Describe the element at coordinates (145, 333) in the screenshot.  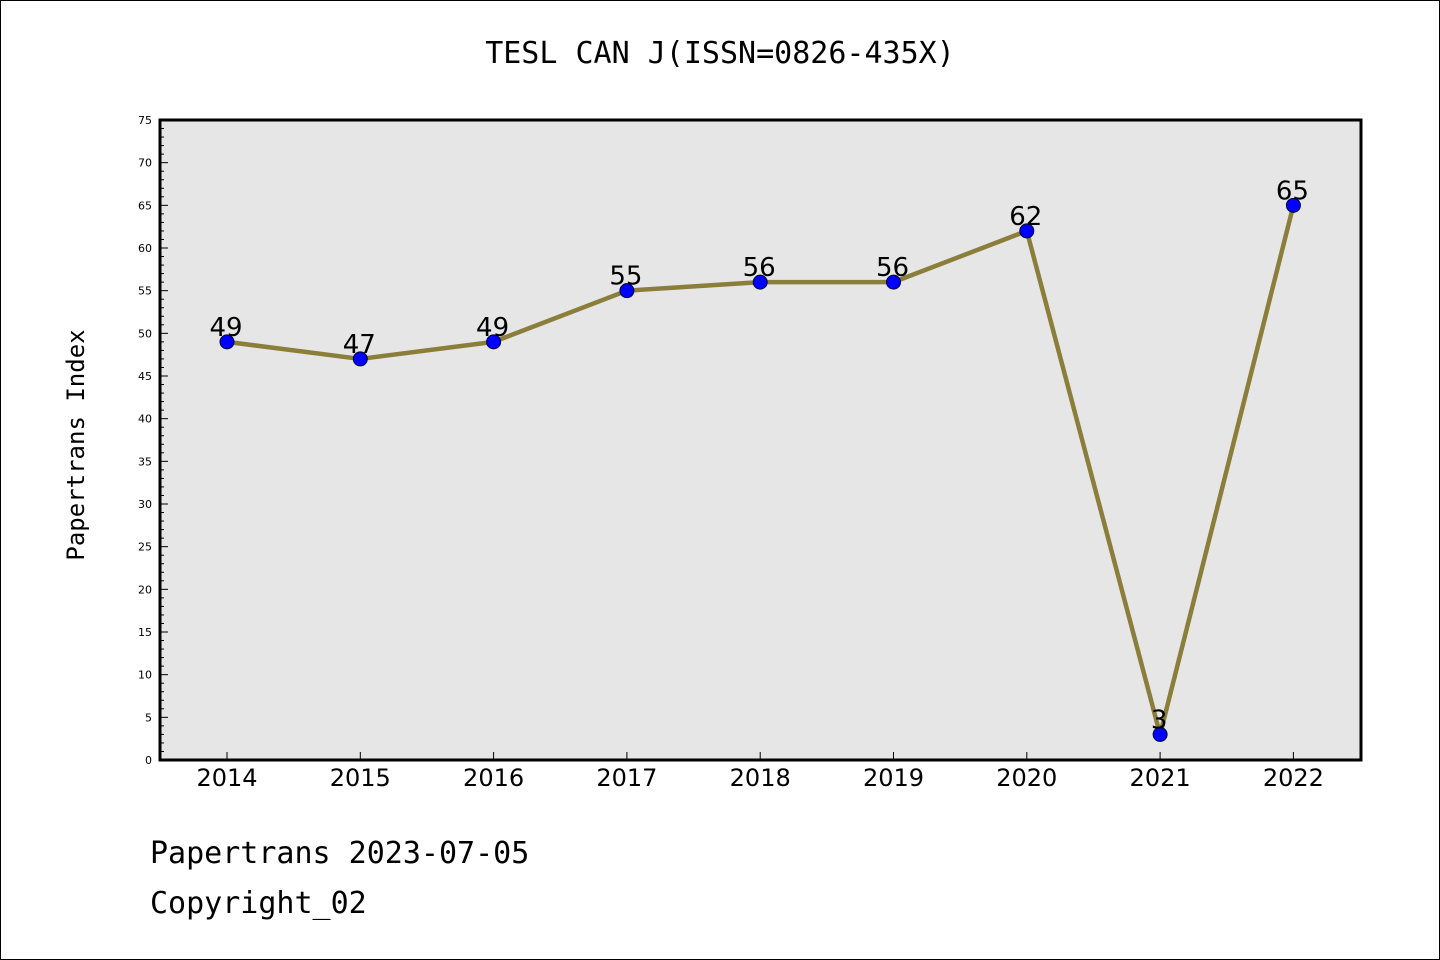
I see `y-tick-label: 50` at that location.